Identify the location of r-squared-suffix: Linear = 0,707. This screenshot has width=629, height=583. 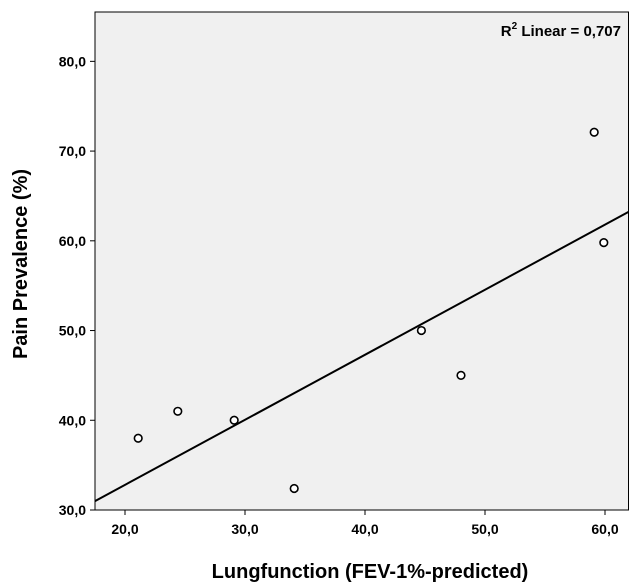
(569, 31).